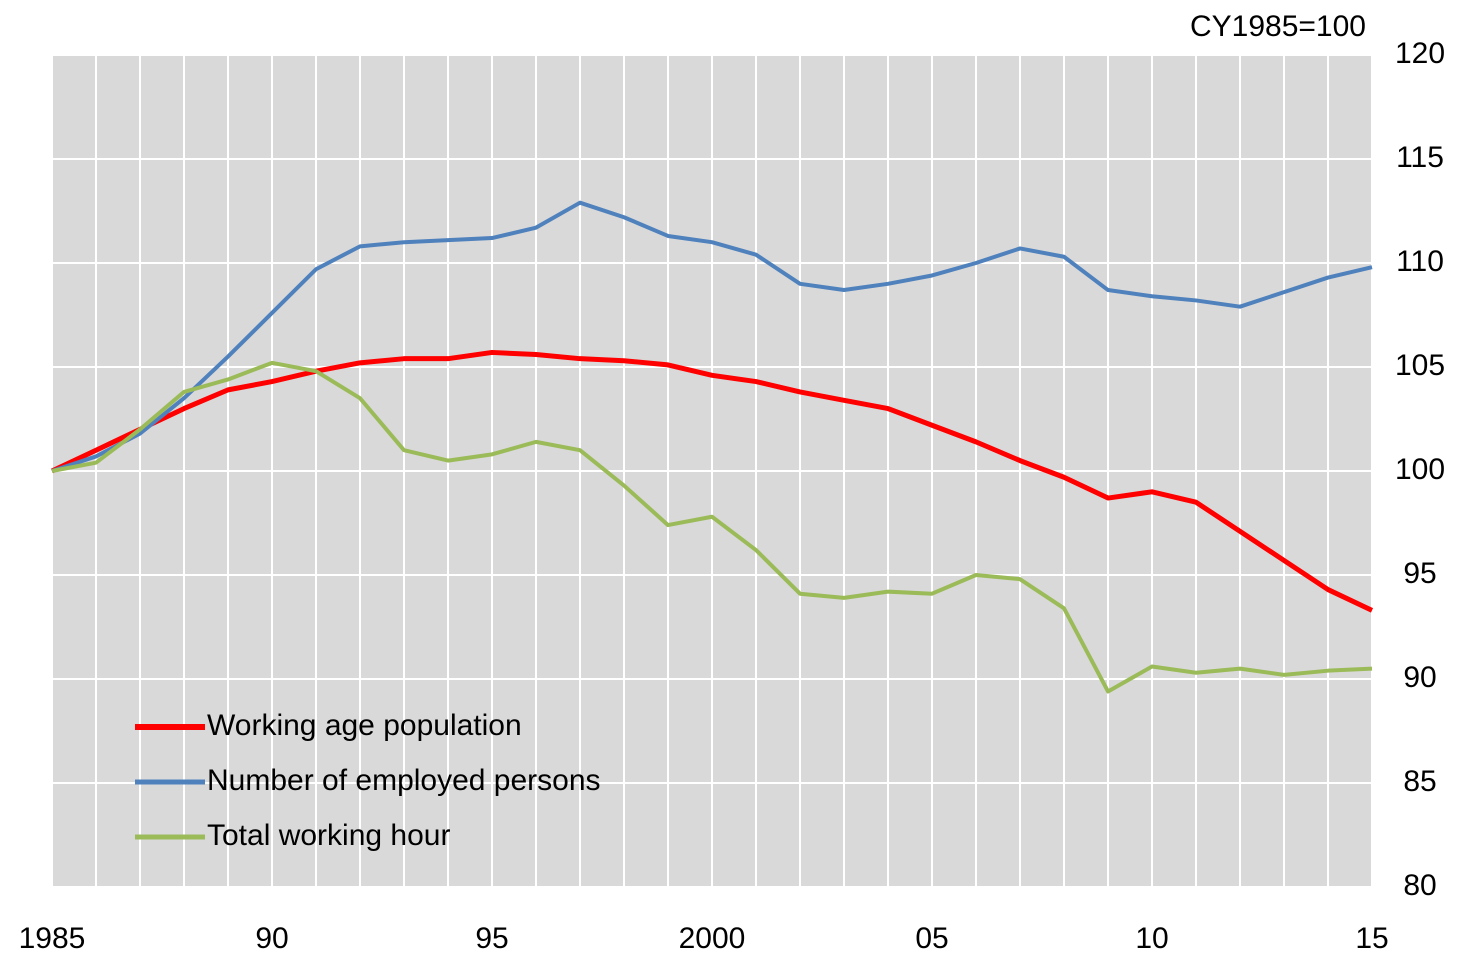 This screenshot has height=956, width=1470. Describe the element at coordinates (1278, 26) in the screenshot. I see `unit-label: CY1985=100` at that location.